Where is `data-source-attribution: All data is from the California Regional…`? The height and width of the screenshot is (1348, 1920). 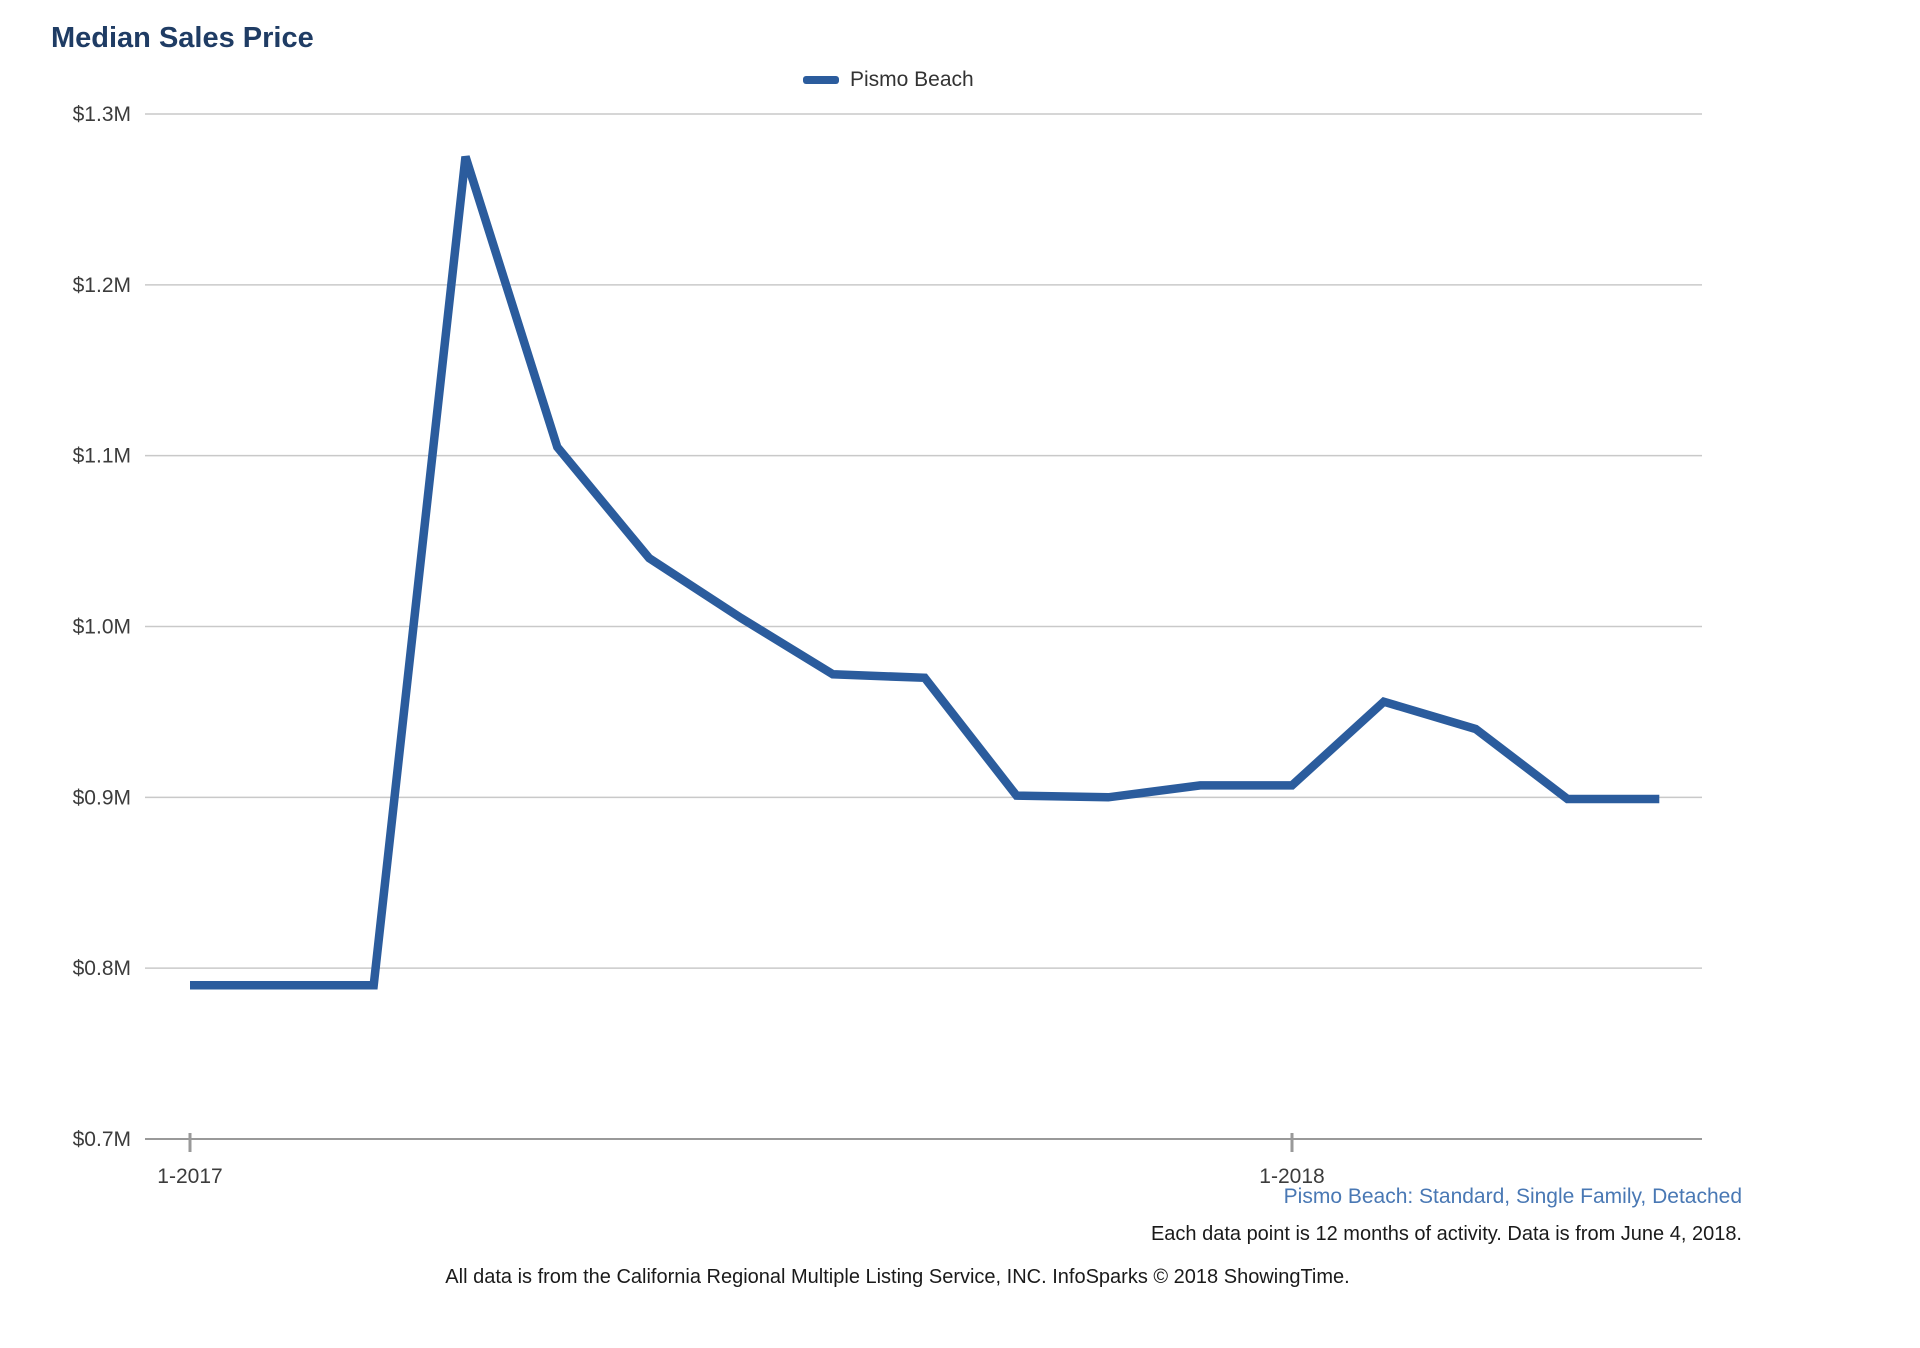
data-source-attribution: All data is from the California Regional… is located at coordinates (897, 1277).